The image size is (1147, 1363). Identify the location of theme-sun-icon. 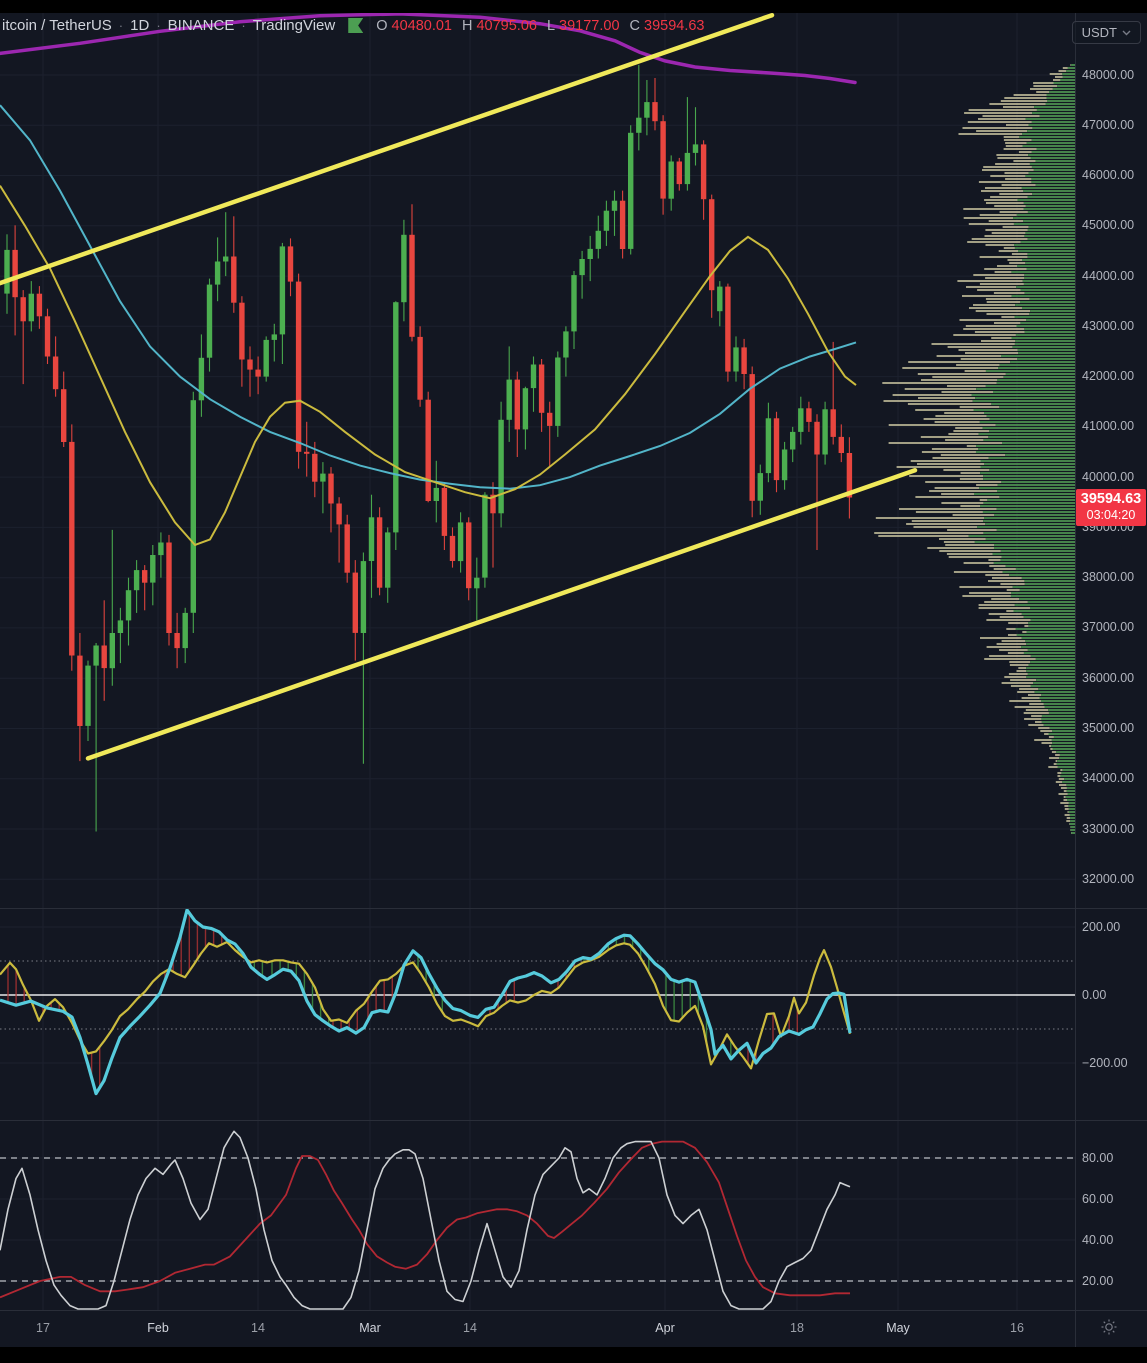
(1109, 1329).